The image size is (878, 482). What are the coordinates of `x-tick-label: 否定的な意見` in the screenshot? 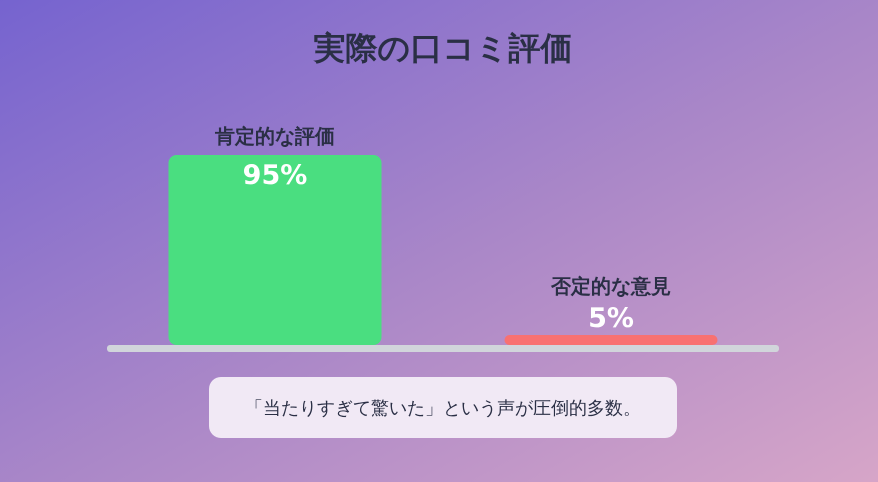 It's located at (610, 286).